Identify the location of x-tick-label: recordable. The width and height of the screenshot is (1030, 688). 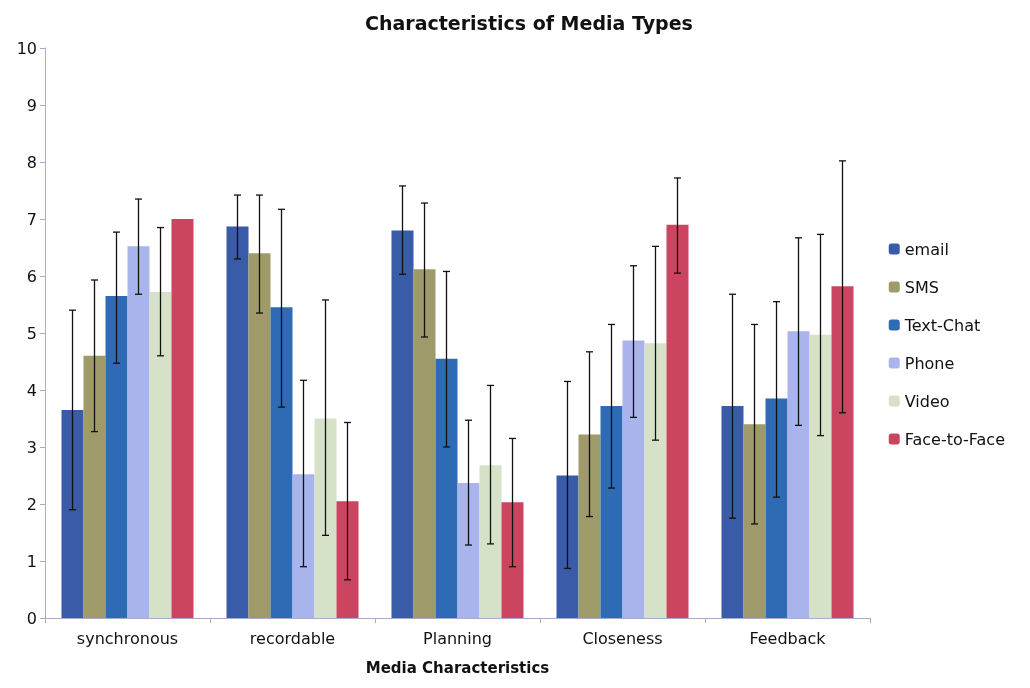
(292, 638).